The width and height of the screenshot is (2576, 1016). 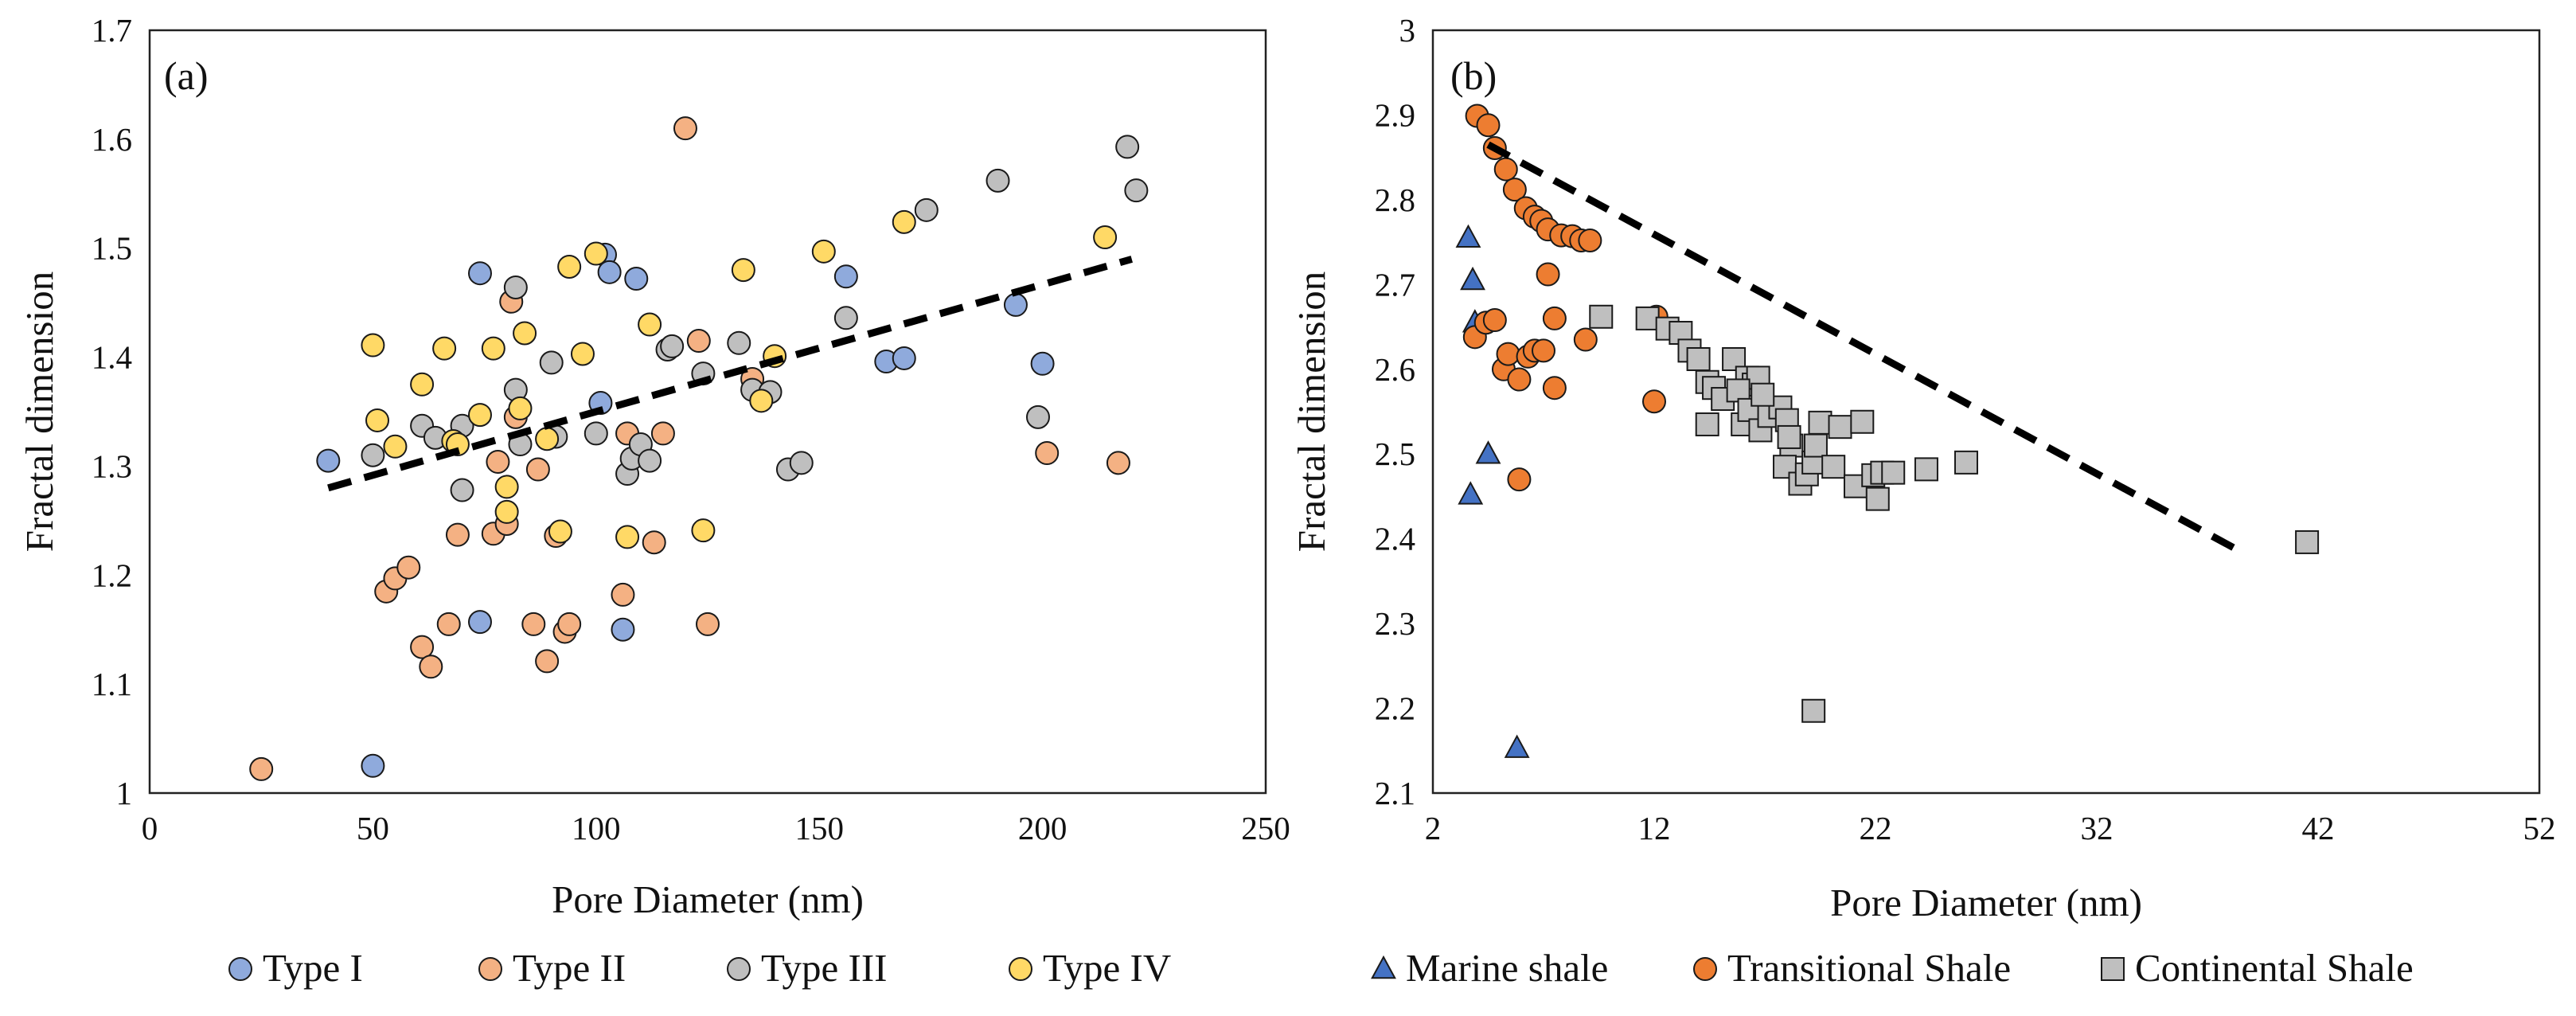 What do you see at coordinates (313, 968) in the screenshot?
I see `panel-a-legend-label-type-i: Type I` at bounding box center [313, 968].